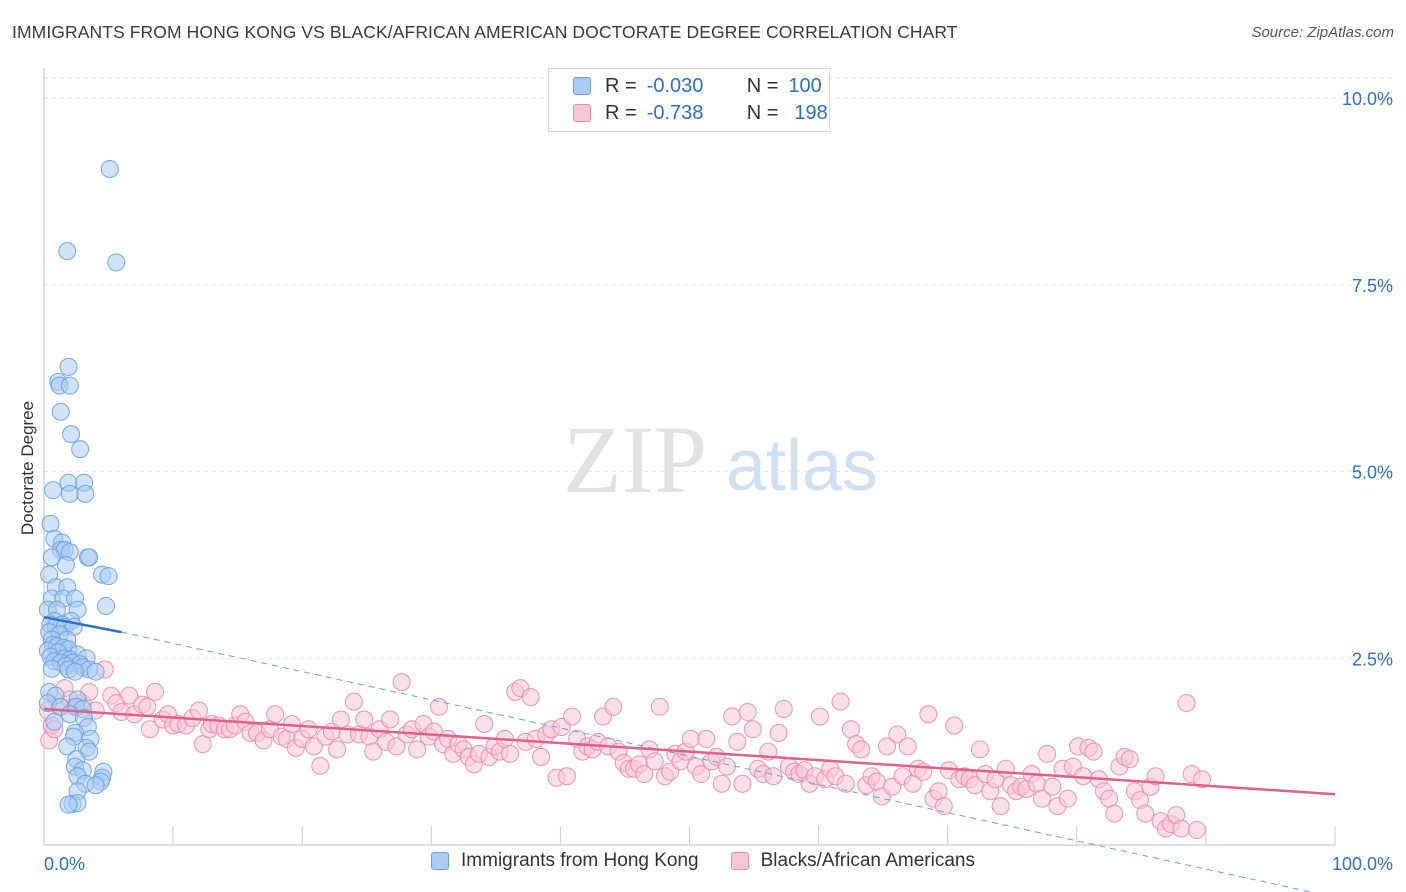 This screenshot has height=892, width=1406. I want to click on legend-r-value: -0.030, so click(675, 85).